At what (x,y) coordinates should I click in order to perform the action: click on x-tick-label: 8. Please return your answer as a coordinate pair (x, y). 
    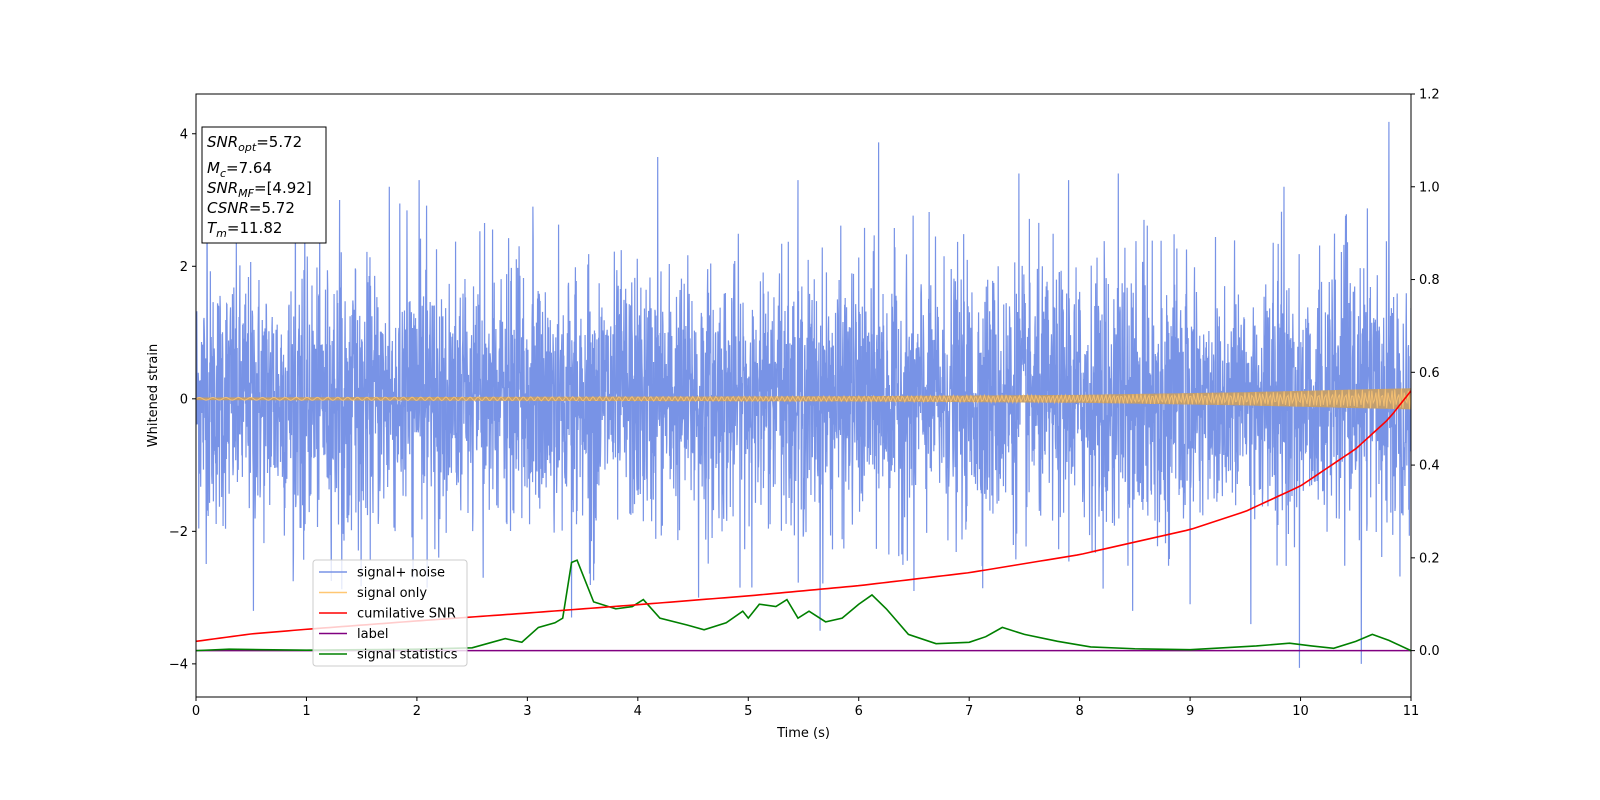
    Looking at the image, I should click on (1079, 711).